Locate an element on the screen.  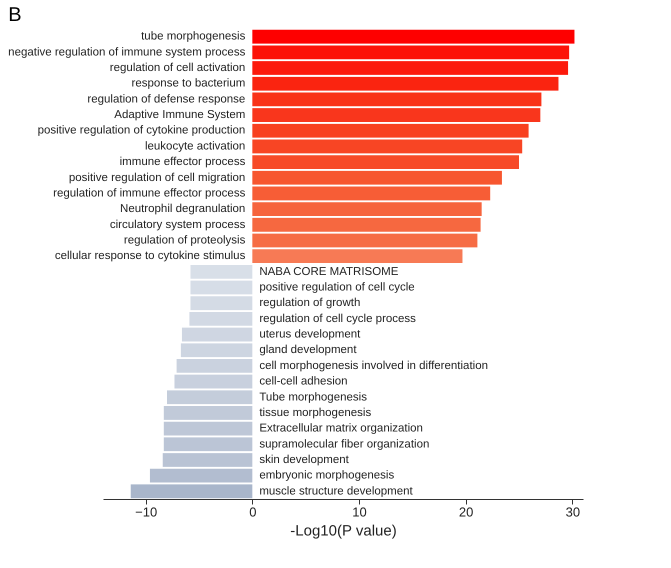
x-tick-label: −10 is located at coordinates (146, 512).